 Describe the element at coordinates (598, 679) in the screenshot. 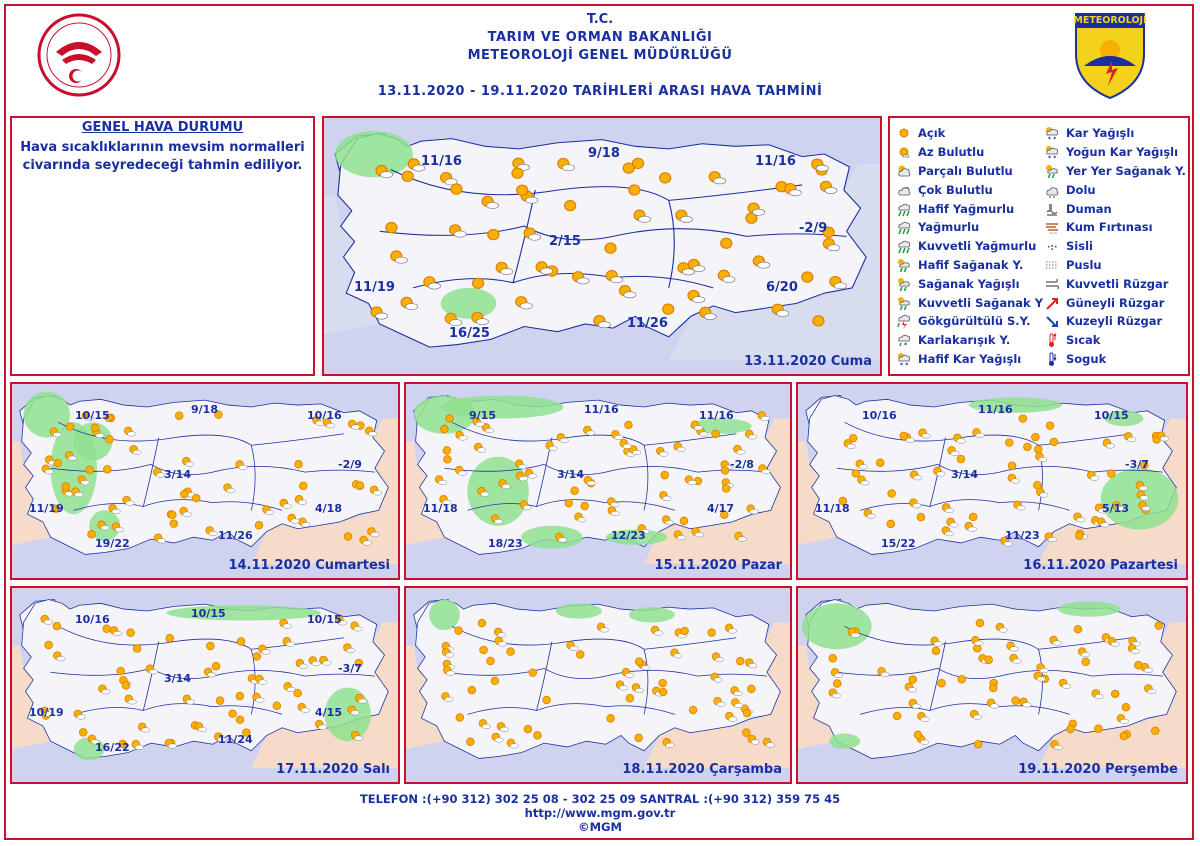

I see `anatolia-region` at that location.